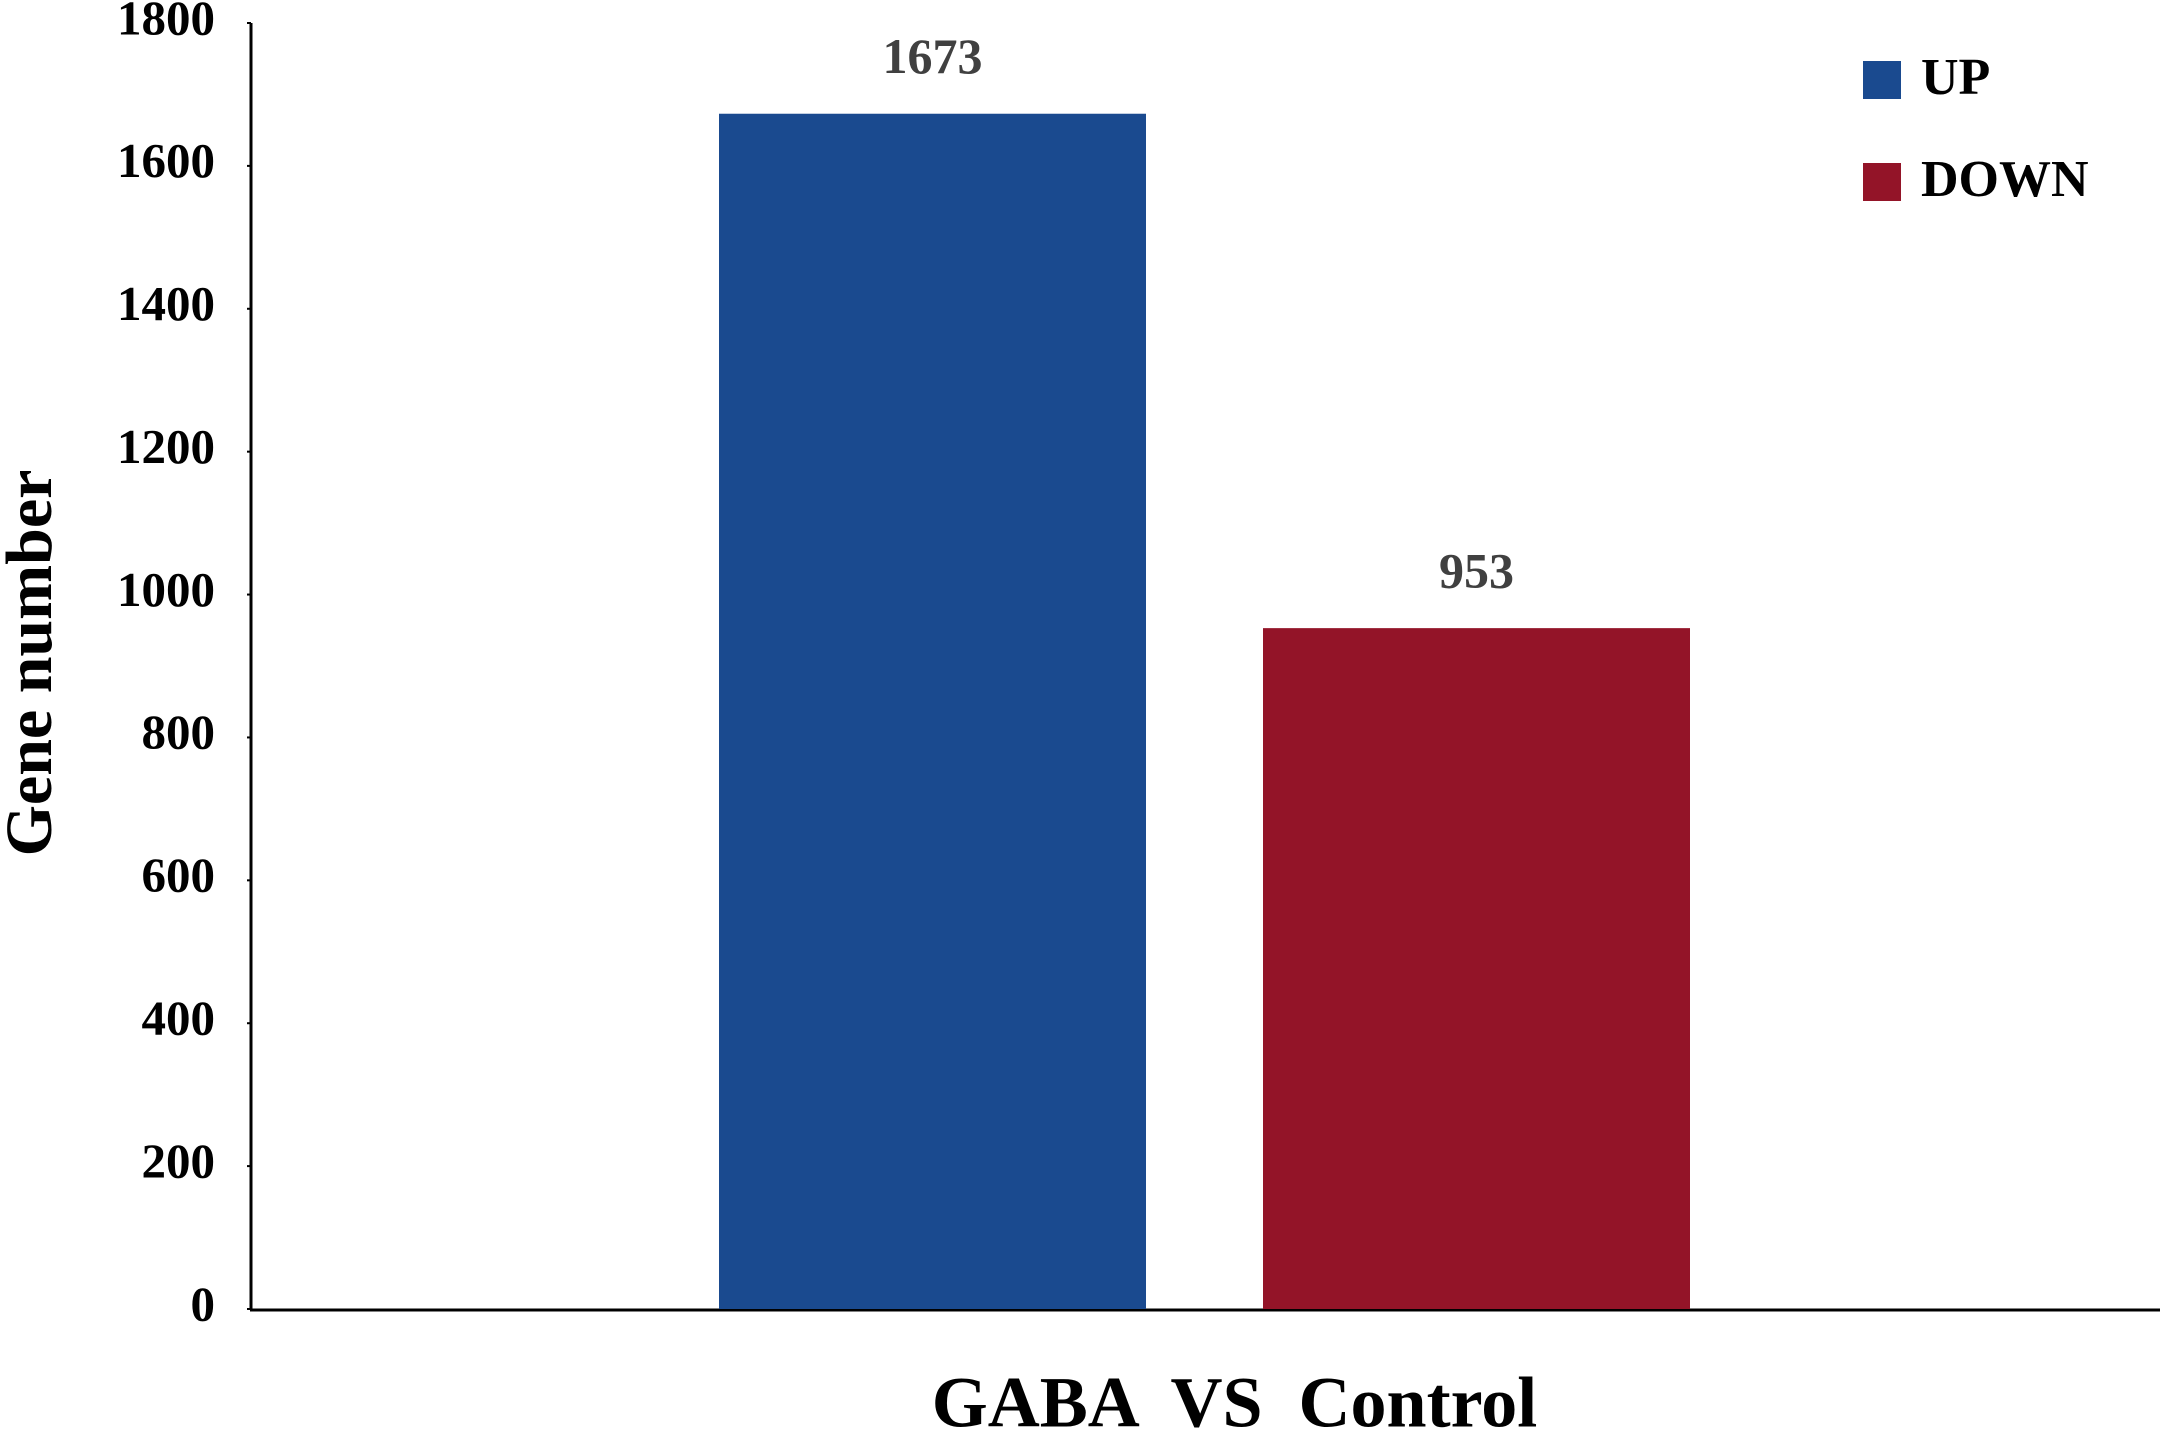  What do you see at coordinates (1955, 77) in the screenshot?
I see `legend-label: UP` at bounding box center [1955, 77].